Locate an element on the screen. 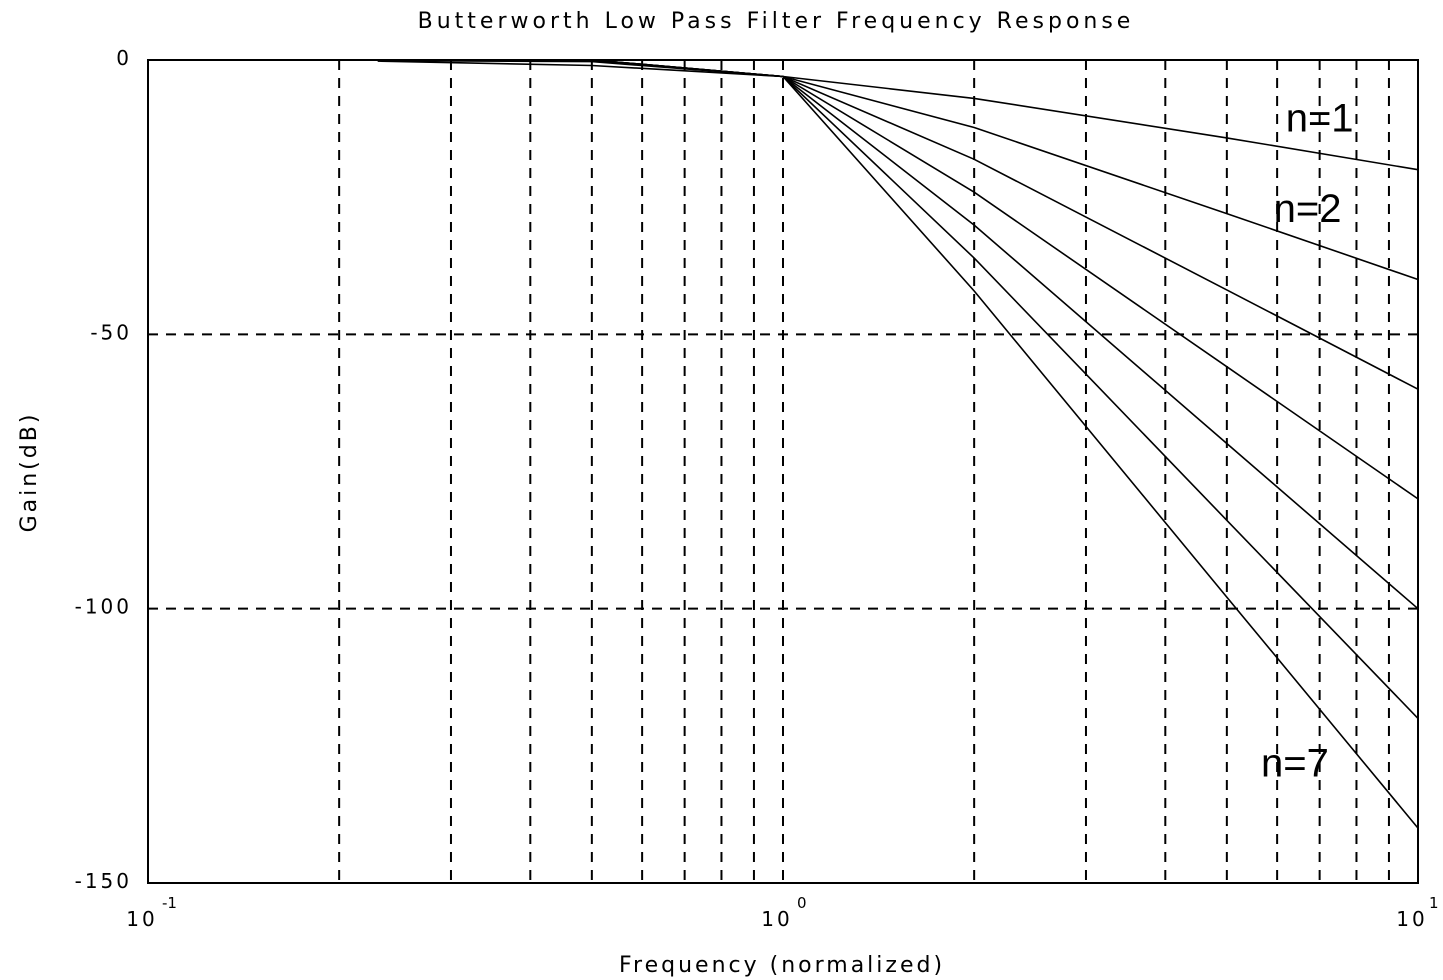  x-tick-exponent: 1 is located at coordinates (1434, 903).